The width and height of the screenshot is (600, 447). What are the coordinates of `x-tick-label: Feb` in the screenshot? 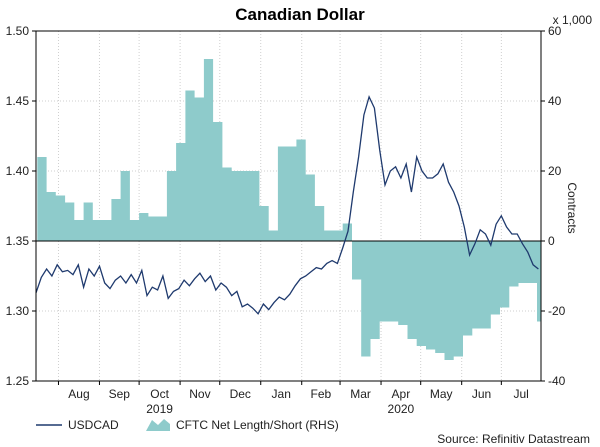 It's located at (321, 394).